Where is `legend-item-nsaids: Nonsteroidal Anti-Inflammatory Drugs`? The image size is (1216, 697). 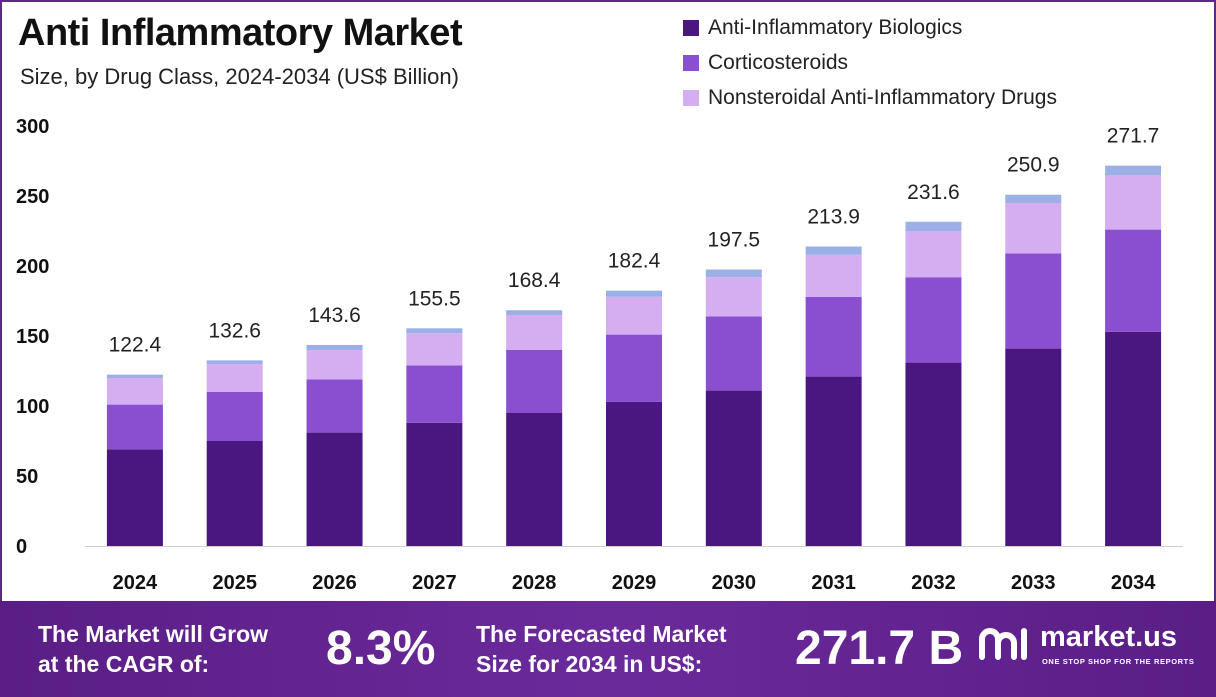 legend-item-nsaids: Nonsteroidal Anti-Inflammatory Drugs is located at coordinates (870, 97).